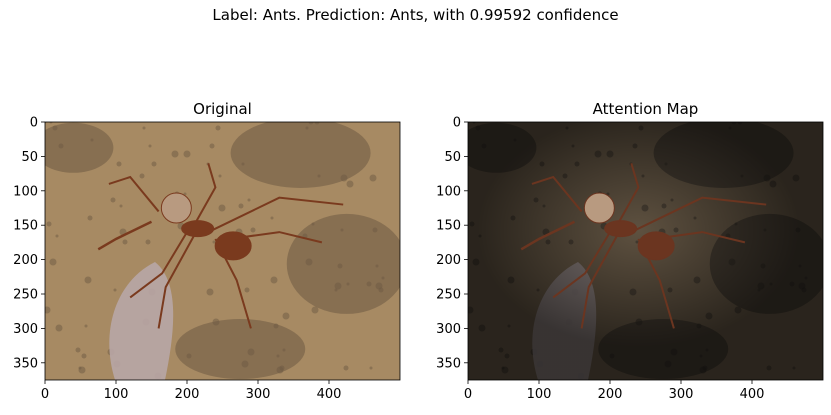 This screenshot has height=415, width=831. I want to click on attention-ytick-label: 50, so click(452, 157).